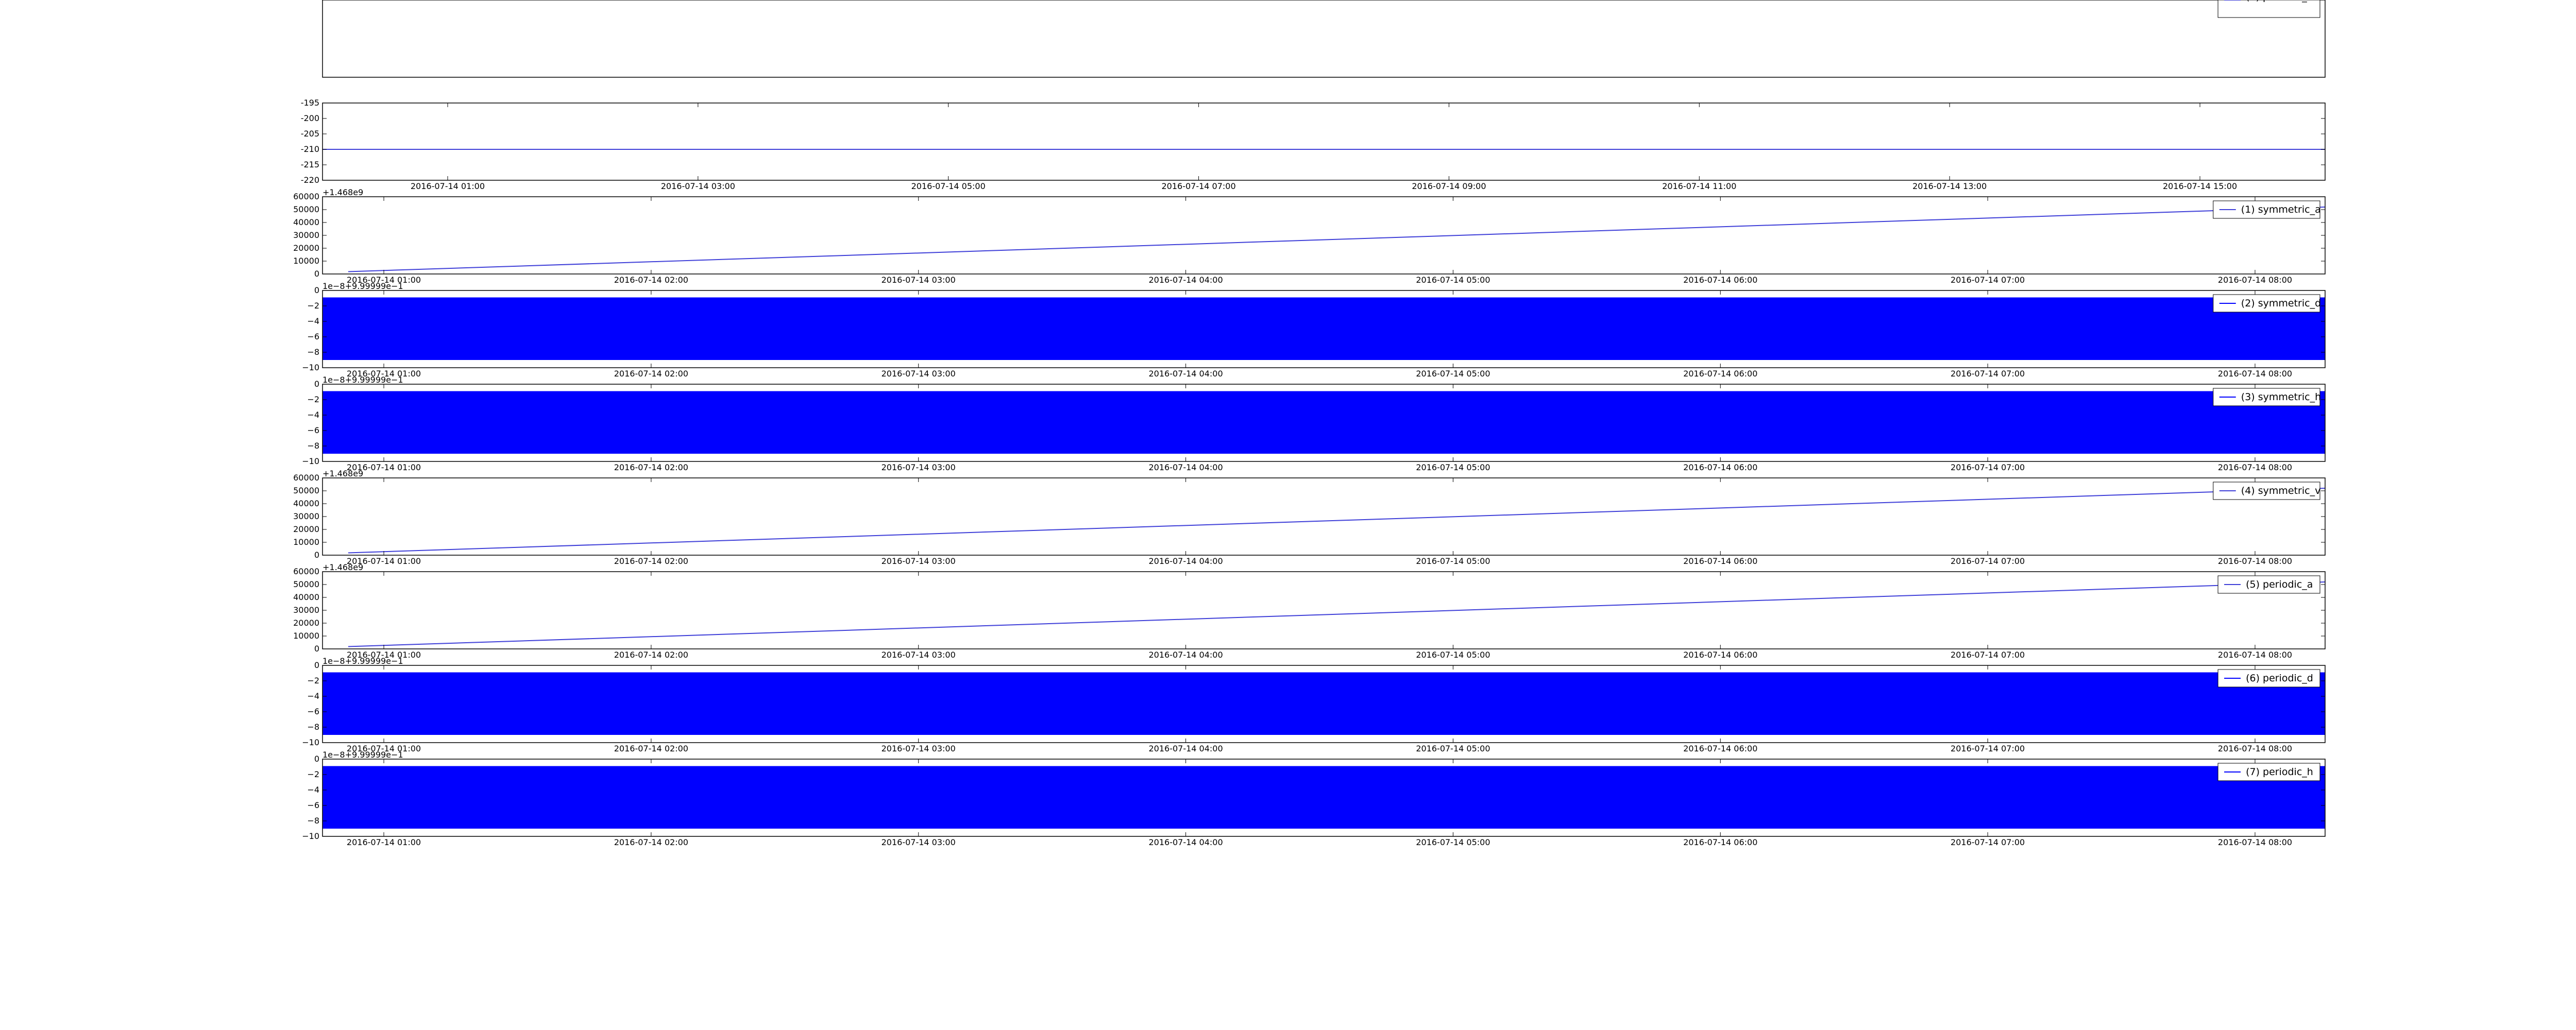 This screenshot has height=1030, width=2576. What do you see at coordinates (2280, 772) in the screenshot?
I see `legend-label: (7) periodic_h` at bounding box center [2280, 772].